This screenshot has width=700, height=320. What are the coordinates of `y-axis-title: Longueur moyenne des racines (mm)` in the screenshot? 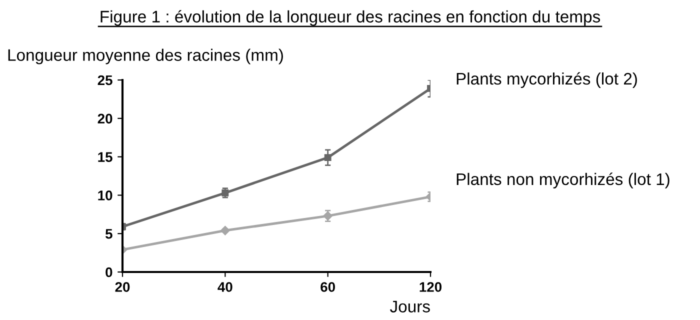 It's located at (145, 56).